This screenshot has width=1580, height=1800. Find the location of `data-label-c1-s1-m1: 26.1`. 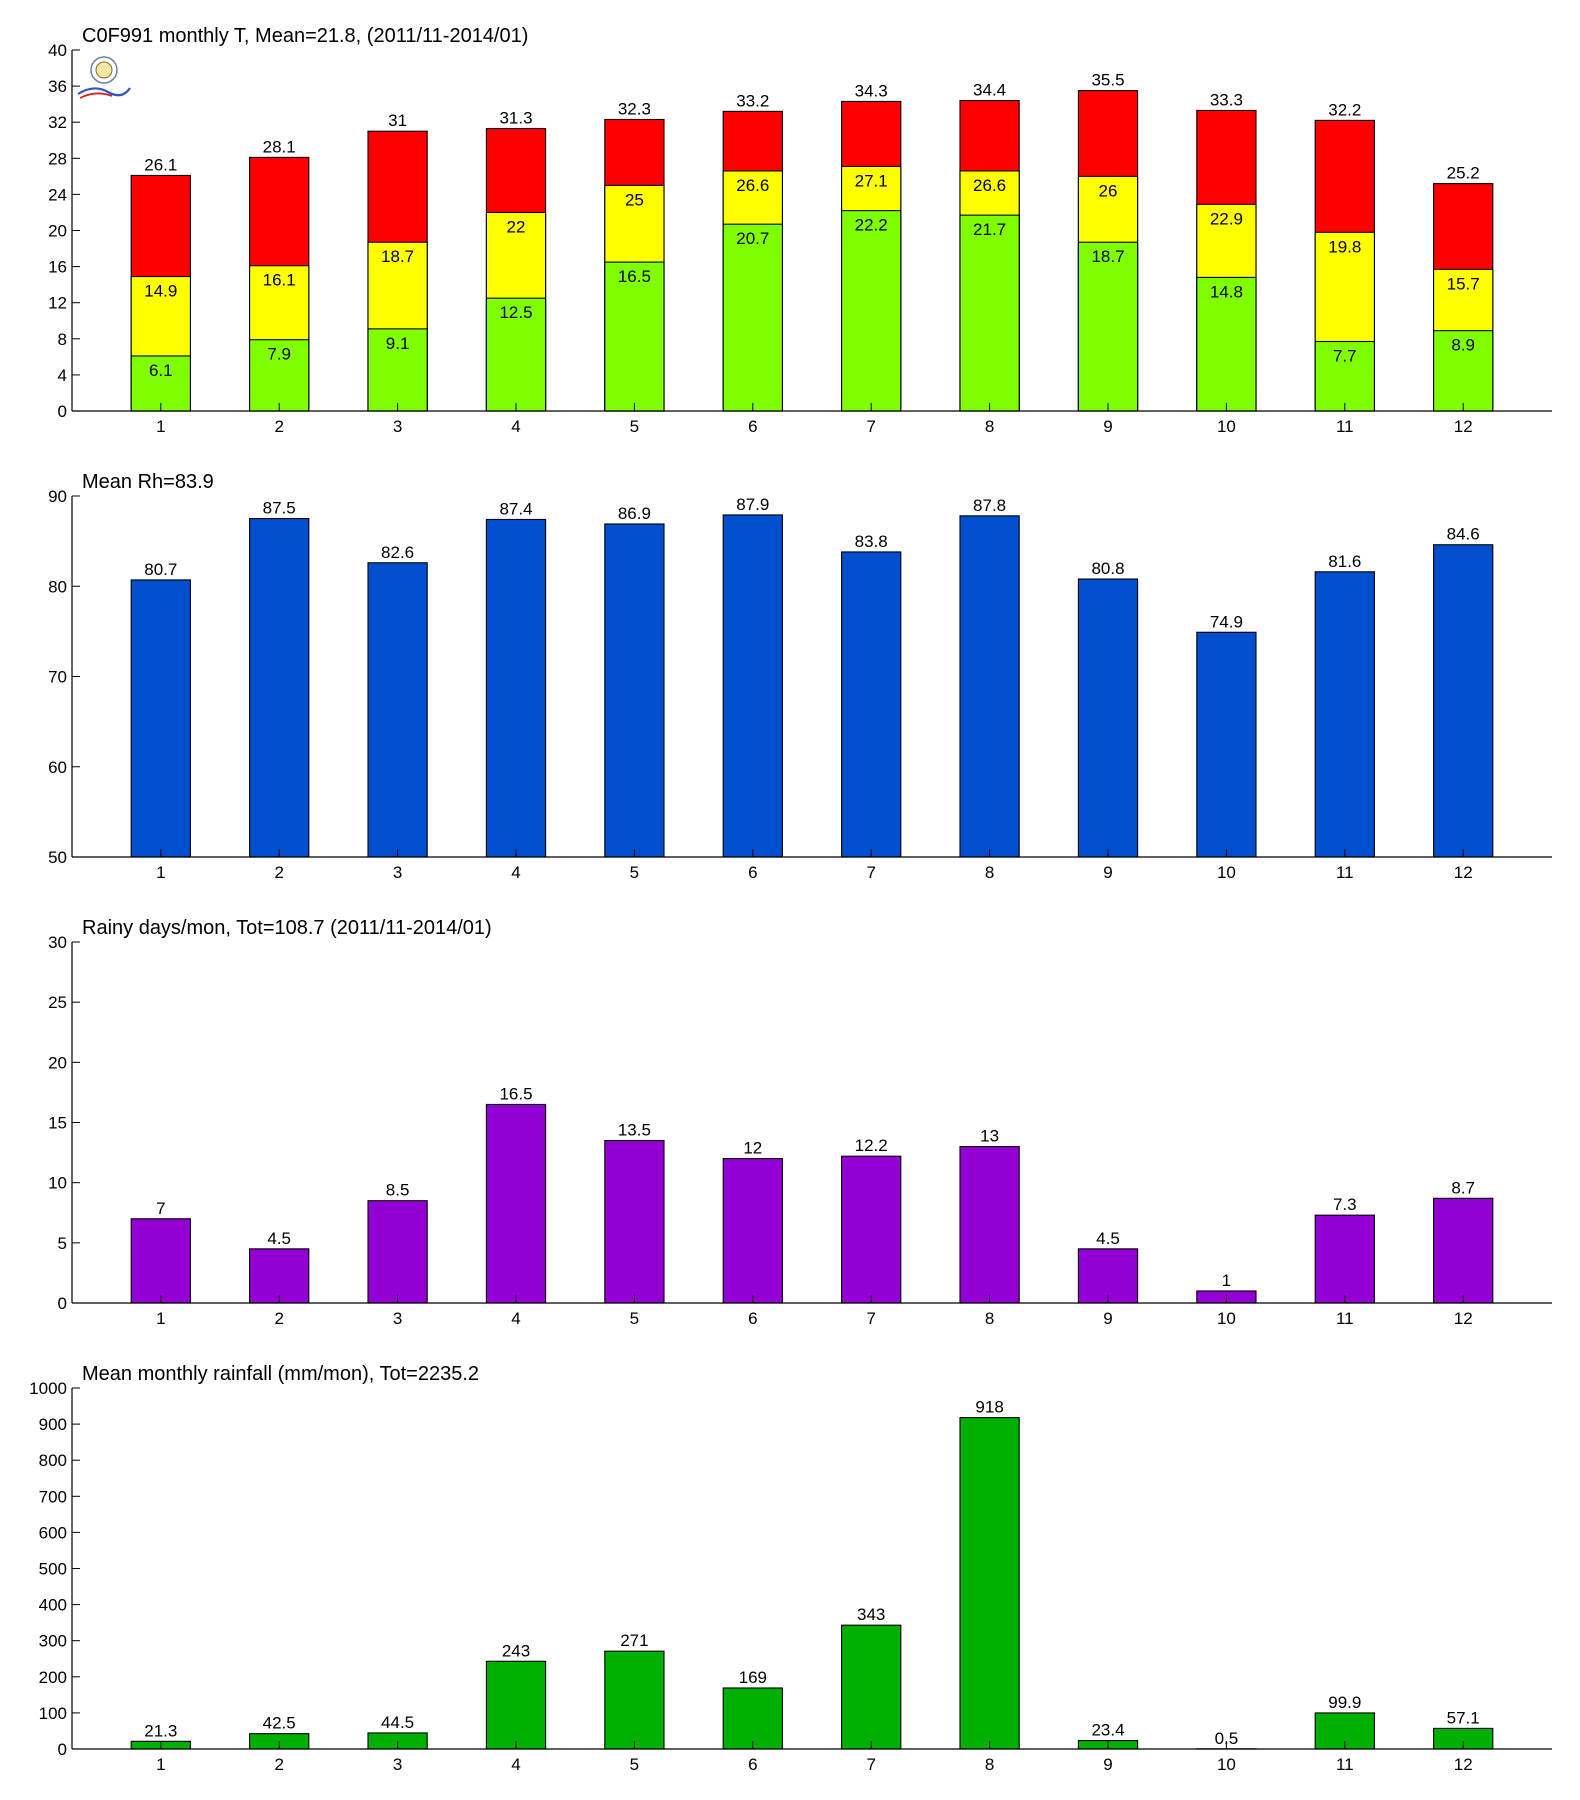

data-label-c1-s1-m1: 26.1 is located at coordinates (160, 164).